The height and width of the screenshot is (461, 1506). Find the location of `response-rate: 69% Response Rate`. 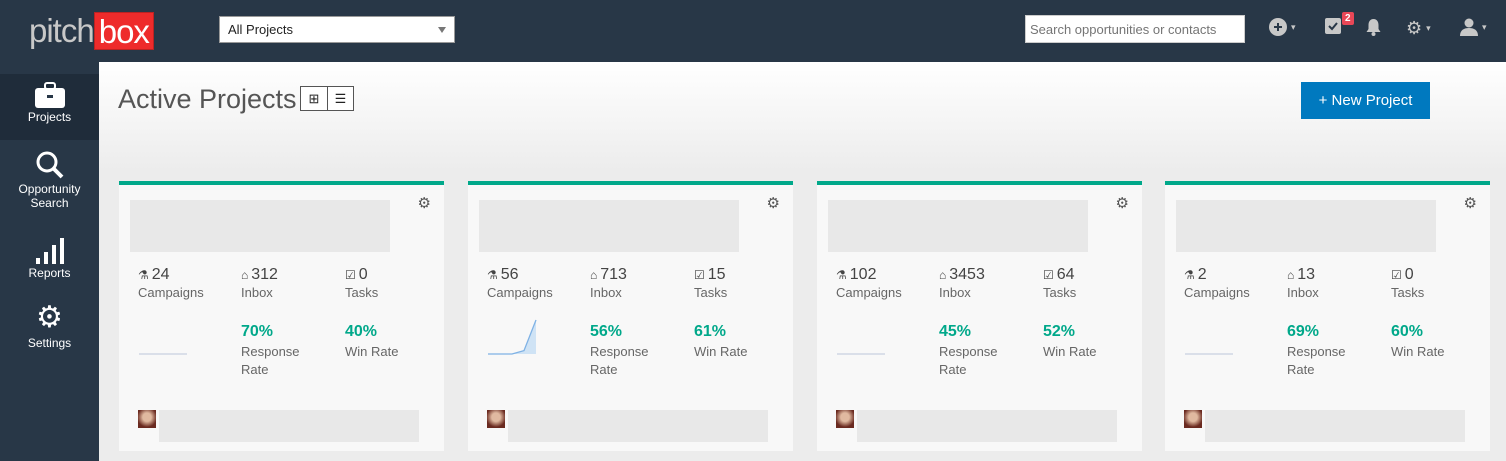

response-rate: 69% Response Rate is located at coordinates (1316, 350).